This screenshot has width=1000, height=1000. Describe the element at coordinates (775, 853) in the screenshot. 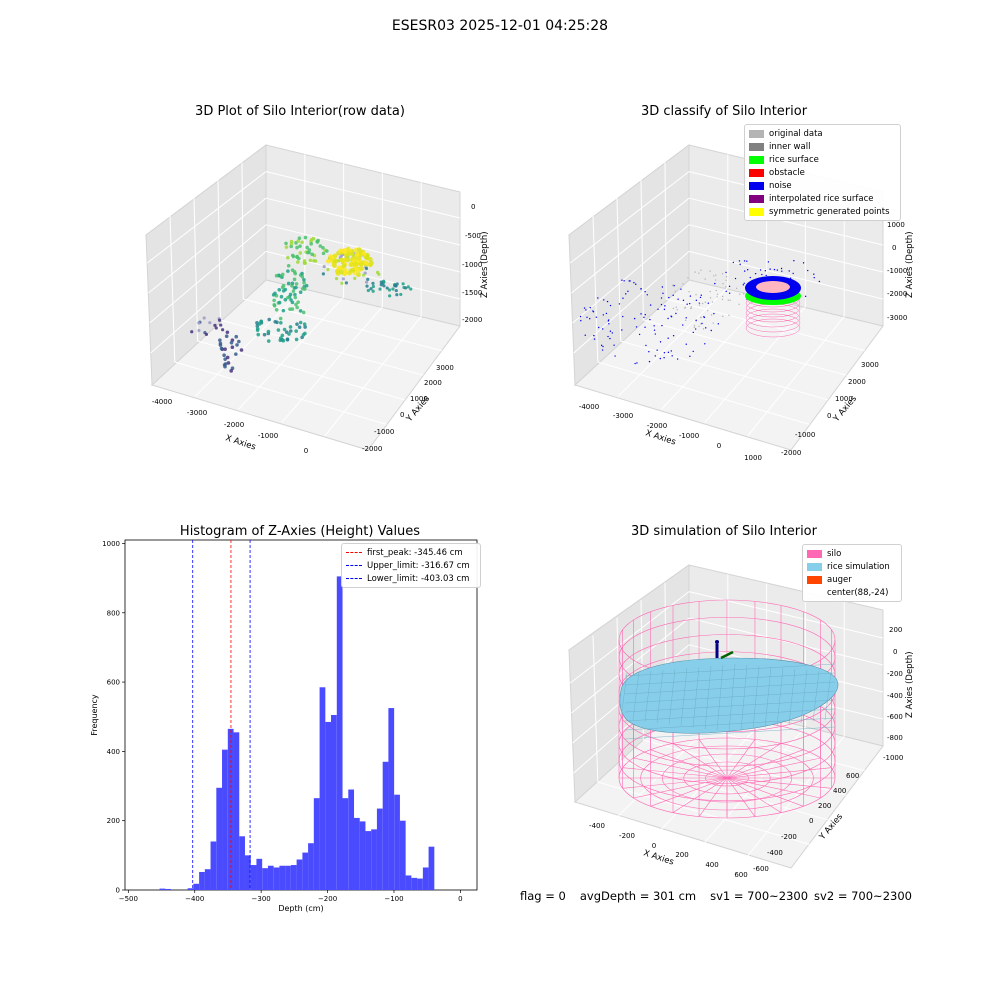

I see `simulation-ytick-5: -400` at that location.